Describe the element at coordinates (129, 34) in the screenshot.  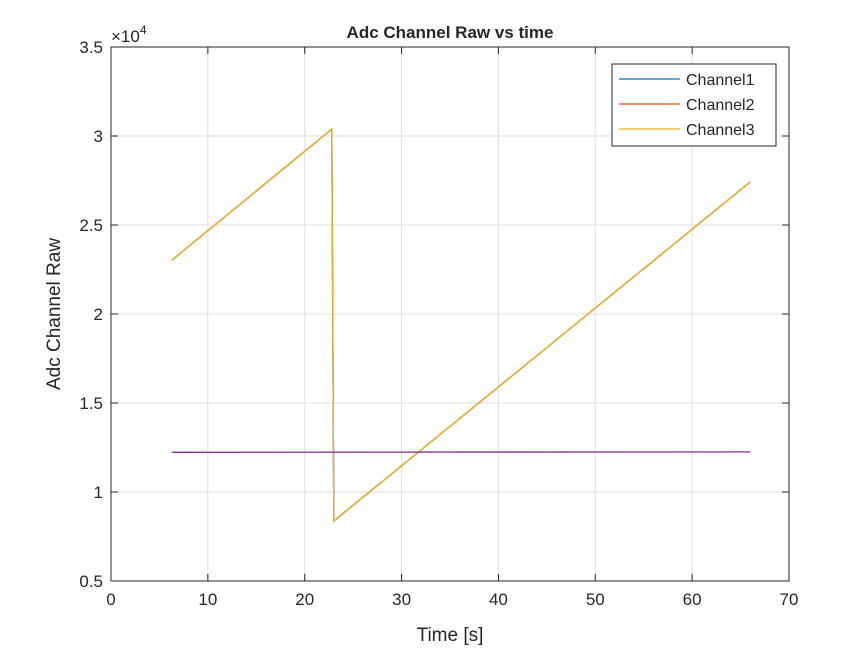
I see `y-exponent-label: ×10⁴` at that location.